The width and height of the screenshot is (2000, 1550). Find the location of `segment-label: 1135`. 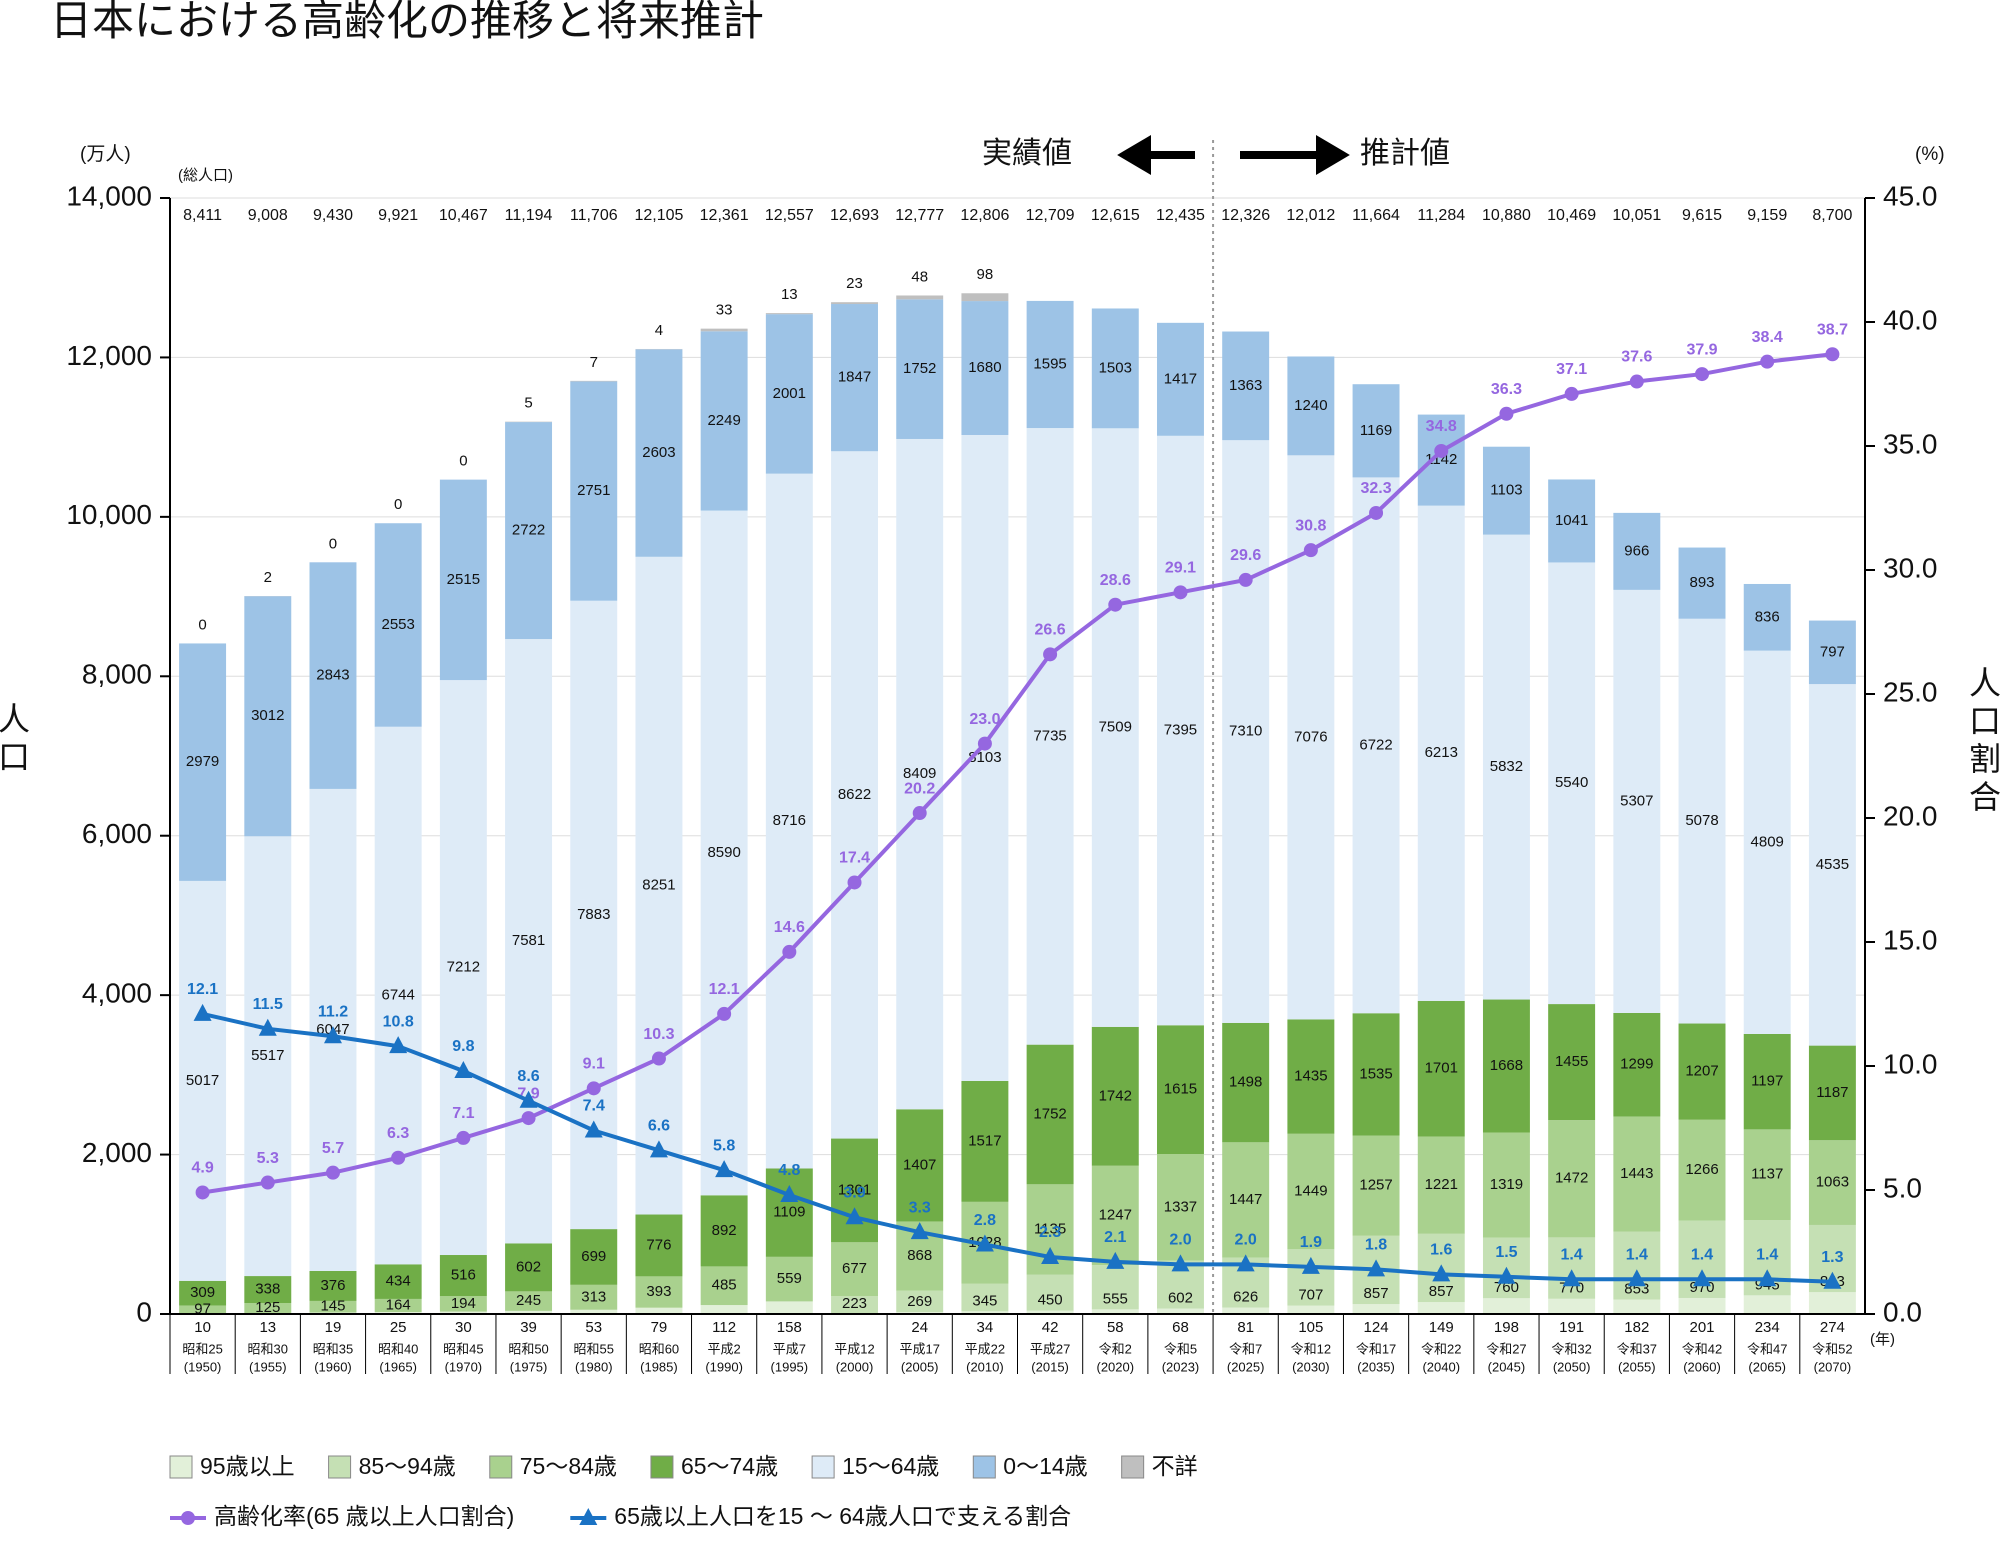

segment-label: 1135 is located at coordinates (1050, 1229).